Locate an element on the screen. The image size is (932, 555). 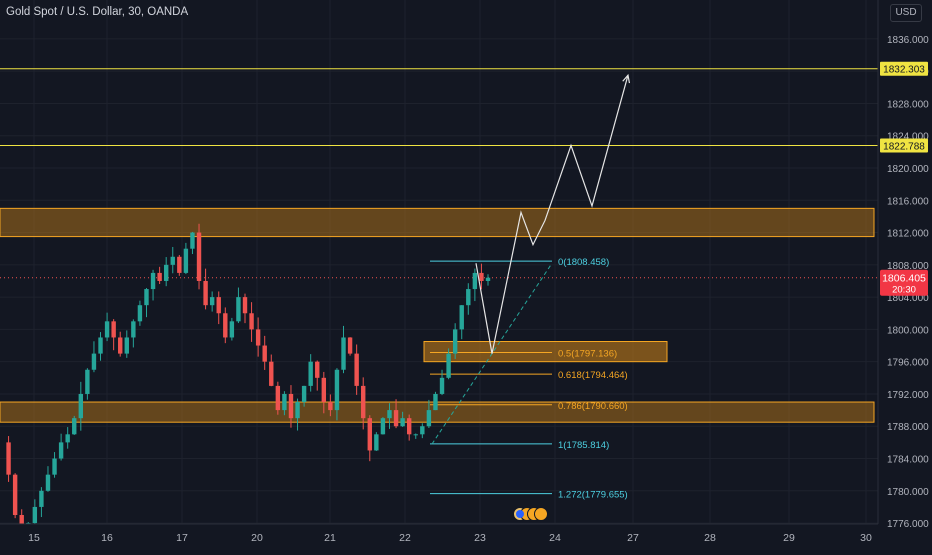
price-tick-label: 1788.000 is located at coordinates (908, 427).